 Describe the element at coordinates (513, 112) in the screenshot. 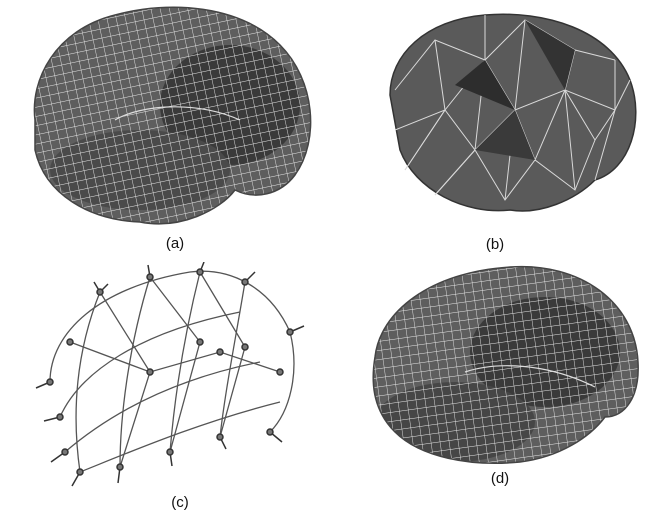

I see `brain-triangle-mesh` at that location.